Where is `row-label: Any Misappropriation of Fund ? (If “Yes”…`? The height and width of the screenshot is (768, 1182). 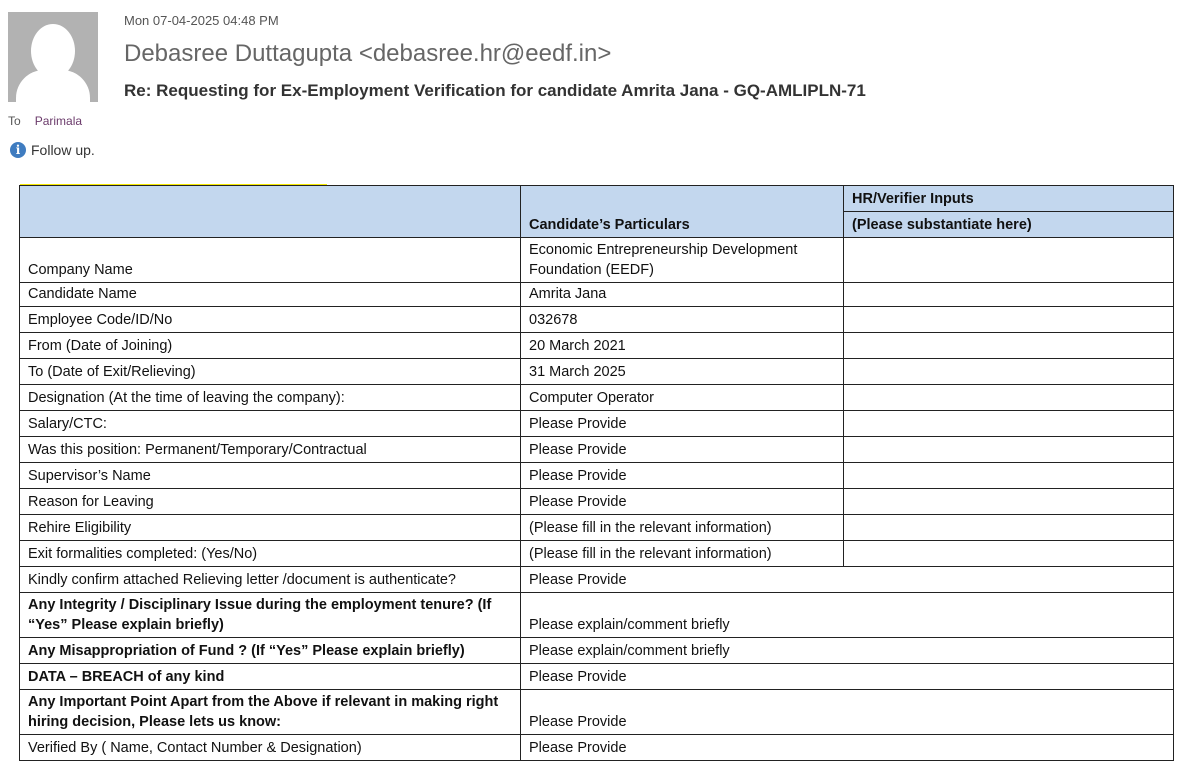
row-label: Any Misappropriation of Fund ? (If “Yes”… is located at coordinates (270, 650).